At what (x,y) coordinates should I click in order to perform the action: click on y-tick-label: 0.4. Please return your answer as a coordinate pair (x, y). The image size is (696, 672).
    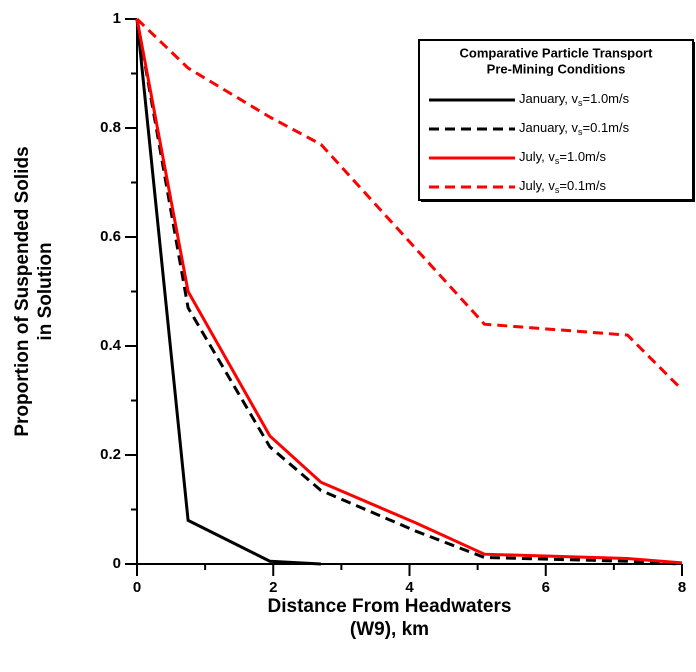
    Looking at the image, I should click on (111, 345).